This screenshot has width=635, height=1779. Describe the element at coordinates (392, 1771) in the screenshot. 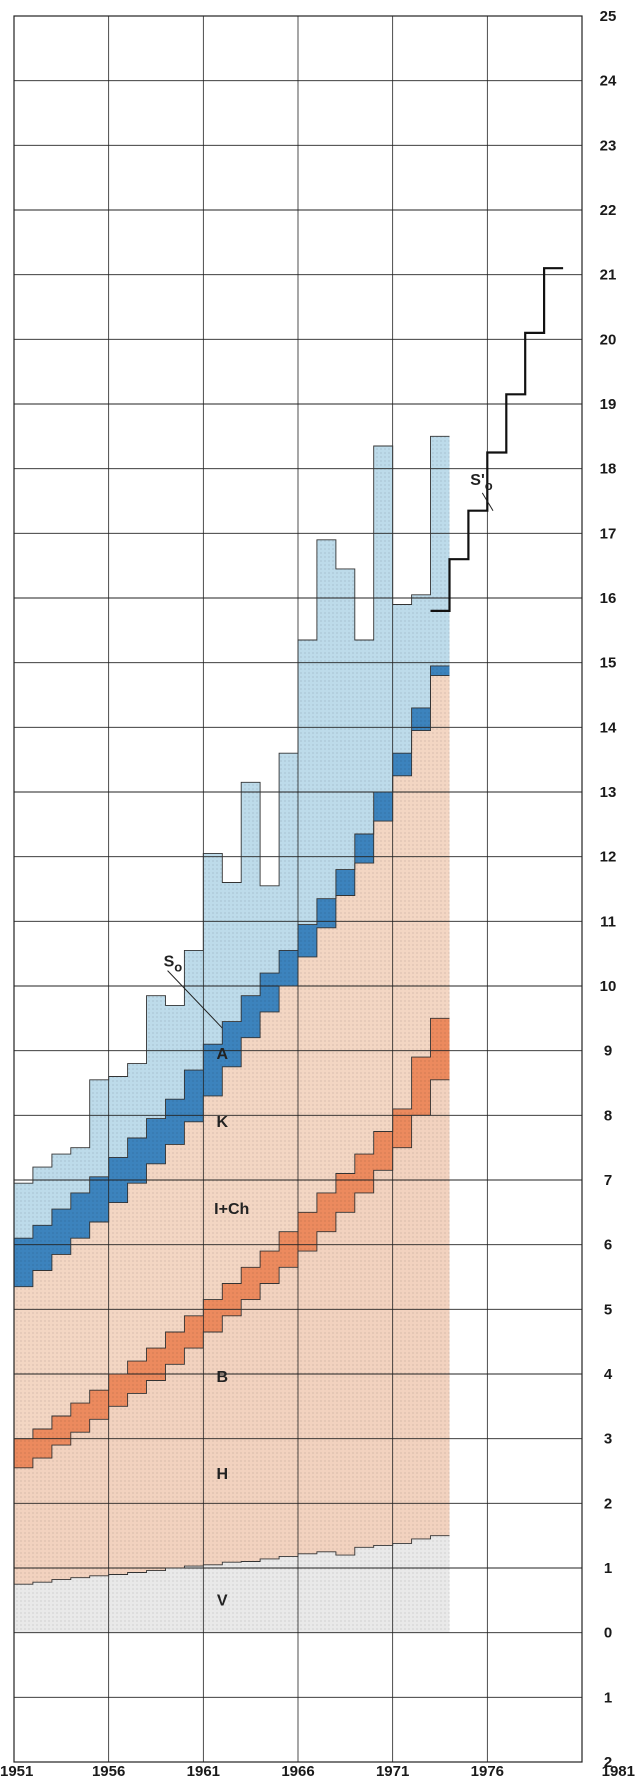

I see `x-tick-label: 1971` at that location.